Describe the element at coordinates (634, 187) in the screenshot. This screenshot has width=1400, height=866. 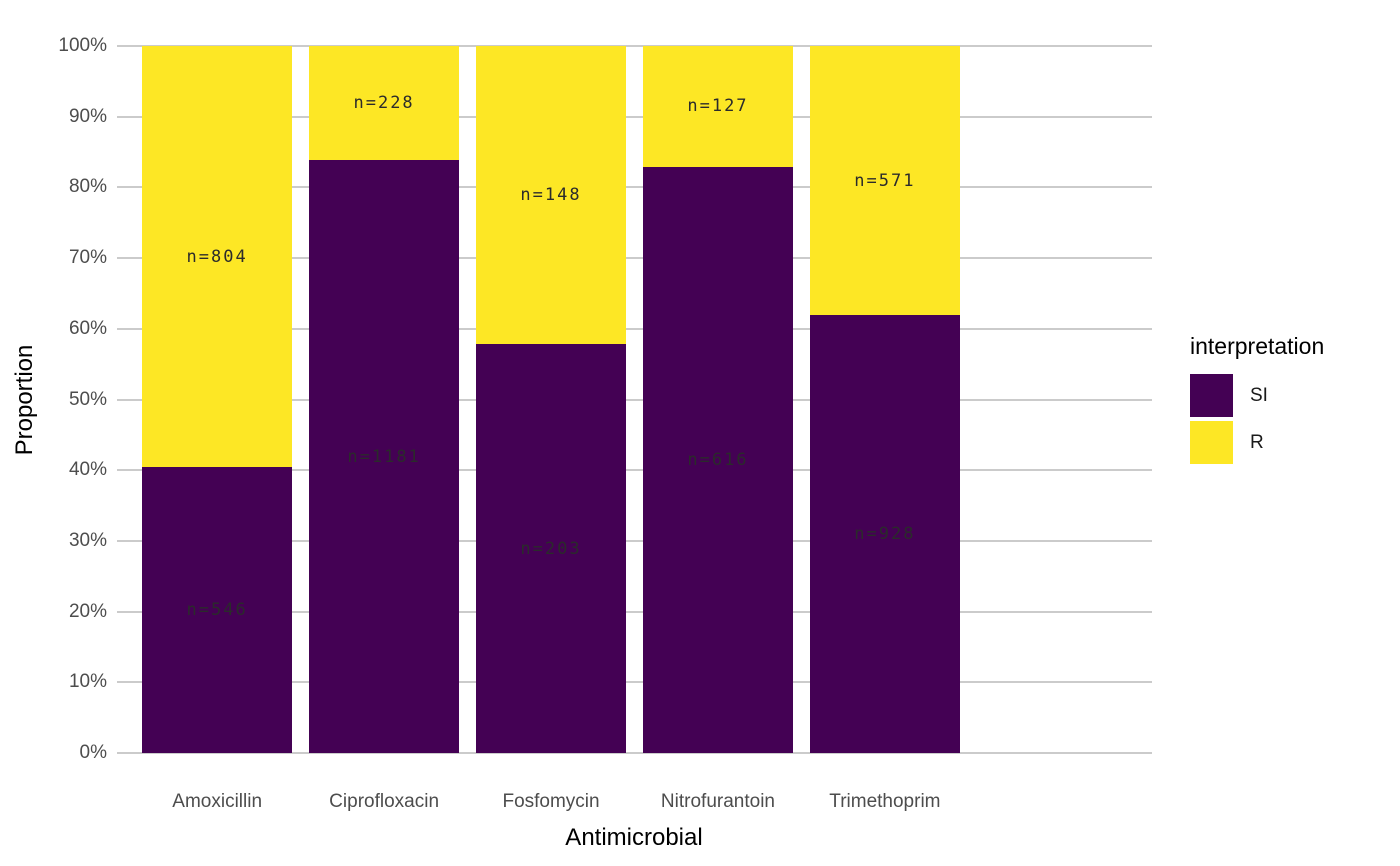
I see `gridline-80%` at that location.